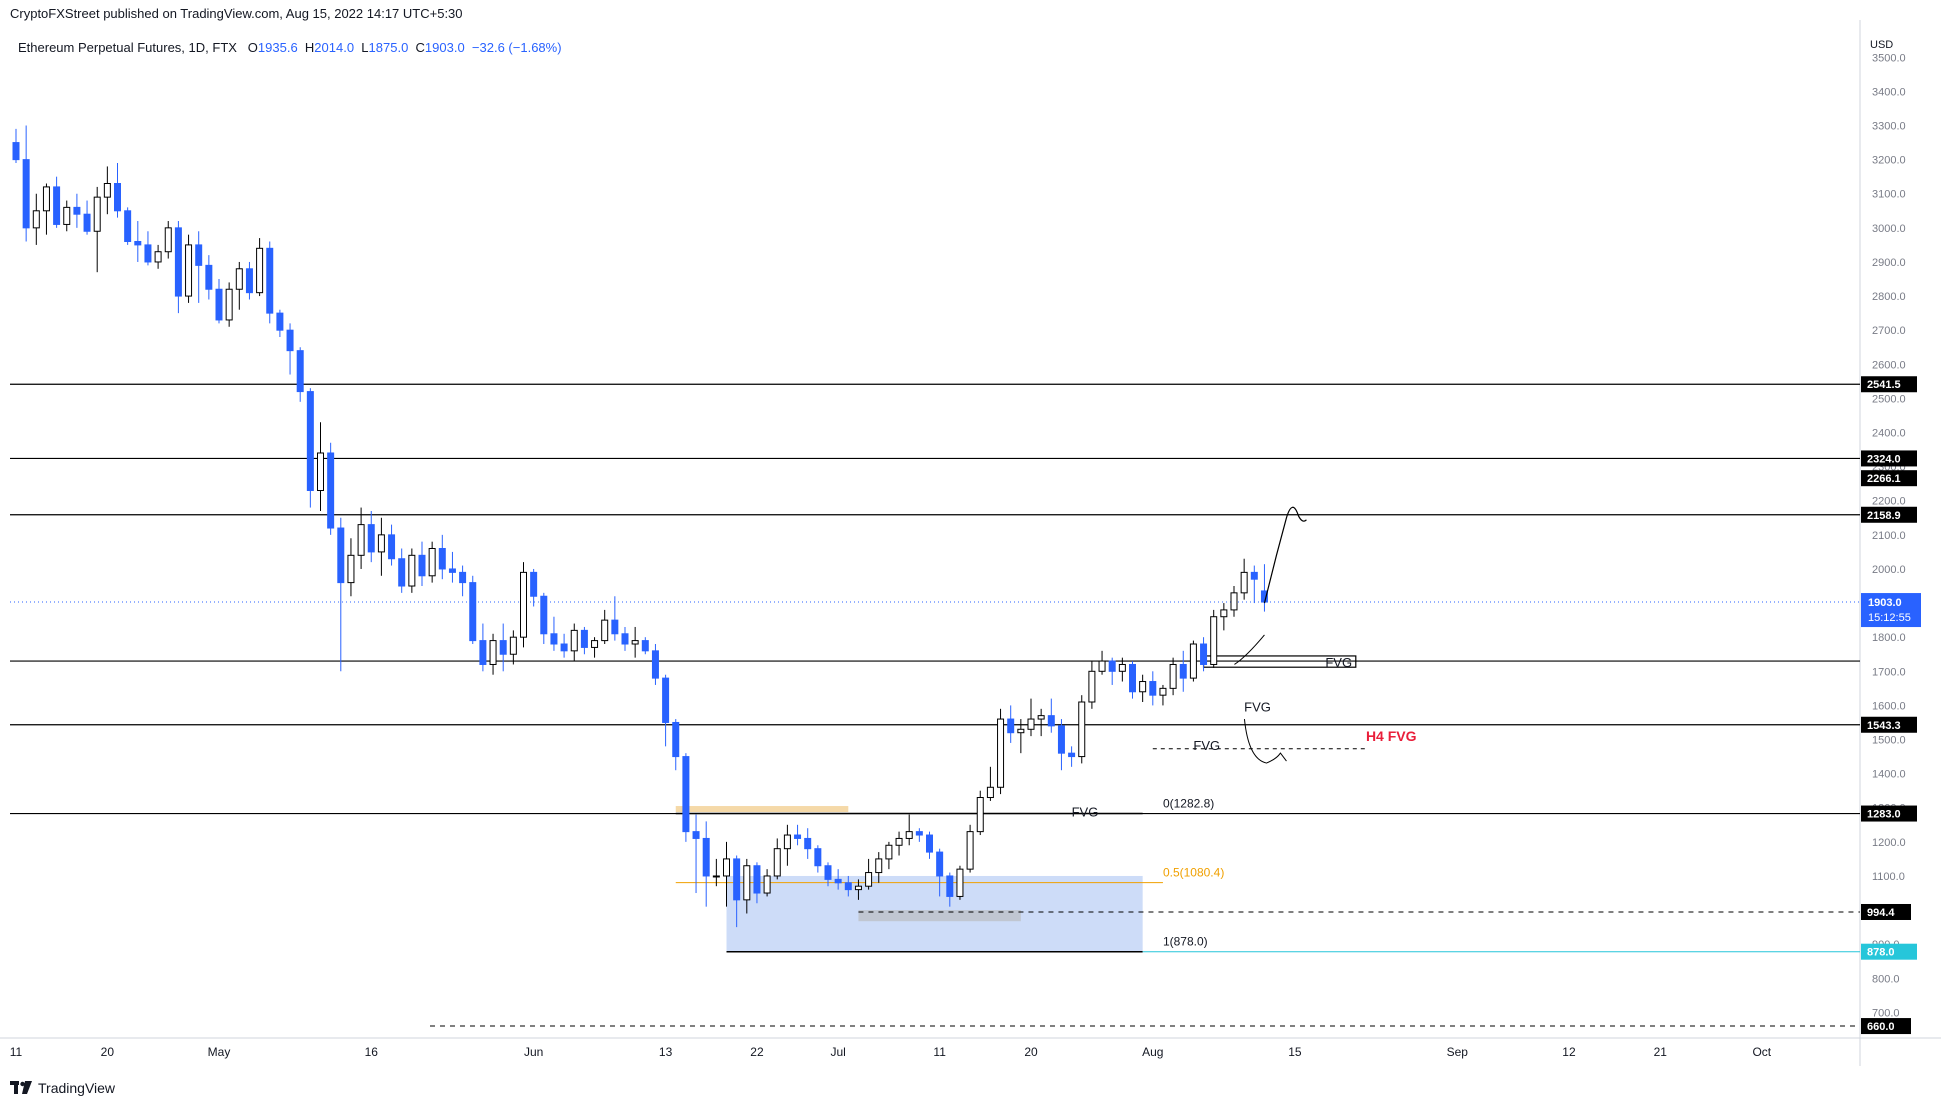 This screenshot has height=1104, width=1941. I want to click on y-tick-label: 2600.0, so click(1889, 365).